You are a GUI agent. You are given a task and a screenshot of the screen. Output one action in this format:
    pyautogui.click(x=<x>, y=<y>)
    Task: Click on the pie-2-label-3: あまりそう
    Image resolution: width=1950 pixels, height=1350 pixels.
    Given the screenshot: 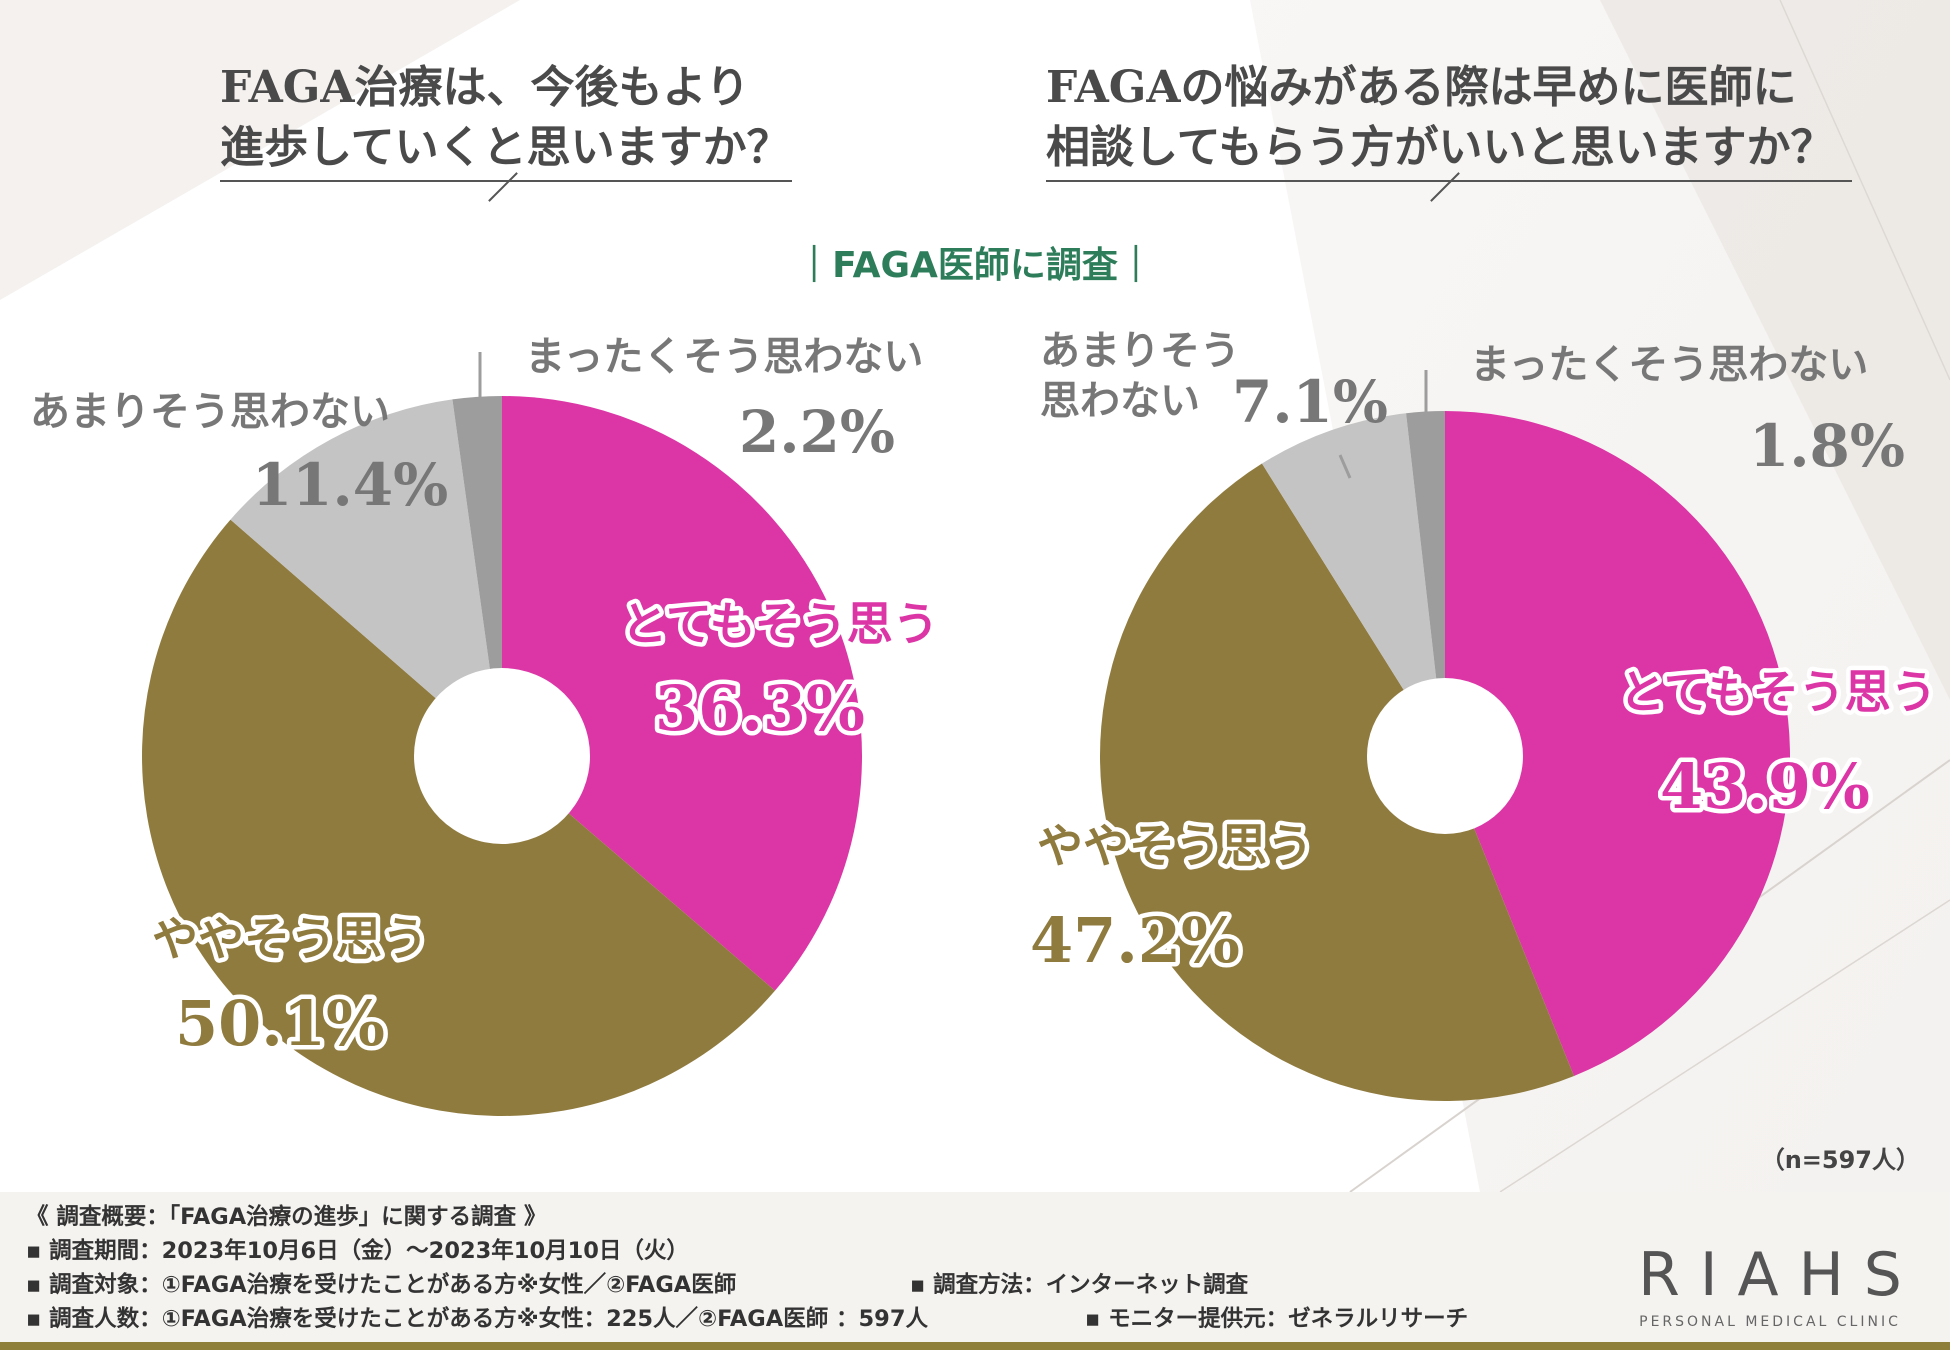 What is the action you would take?
    pyautogui.click(x=1140, y=351)
    